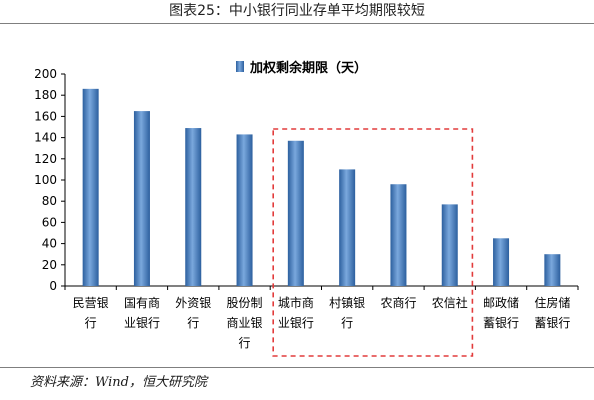 This screenshot has height=400, width=594. Describe the element at coordinates (450, 302) in the screenshot. I see `category-label: 农信社` at that location.